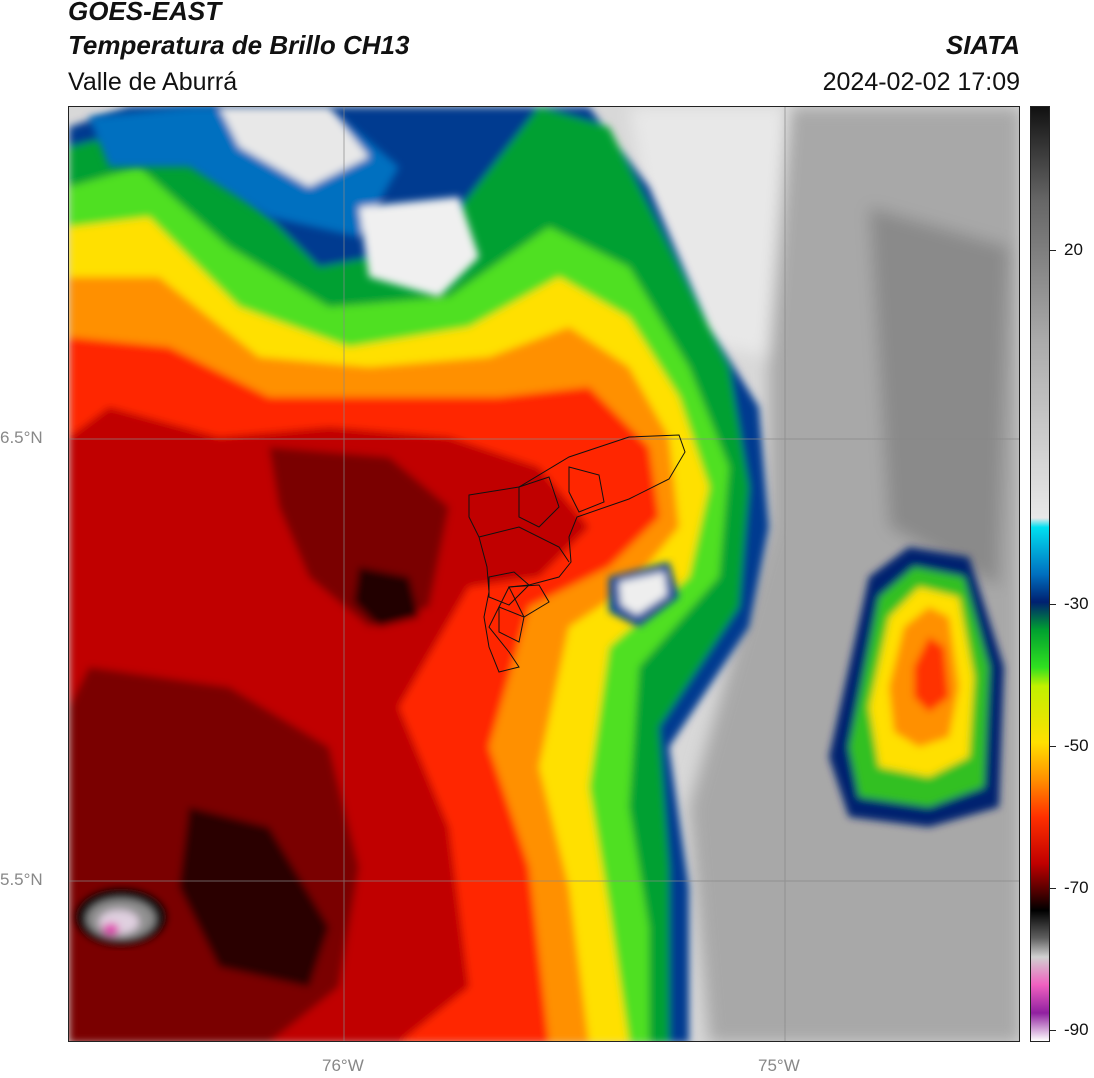 This screenshot has width=1094, height=1078. What do you see at coordinates (343, 1065) in the screenshot?
I see `lon-label-76w: 76°W` at bounding box center [343, 1065].